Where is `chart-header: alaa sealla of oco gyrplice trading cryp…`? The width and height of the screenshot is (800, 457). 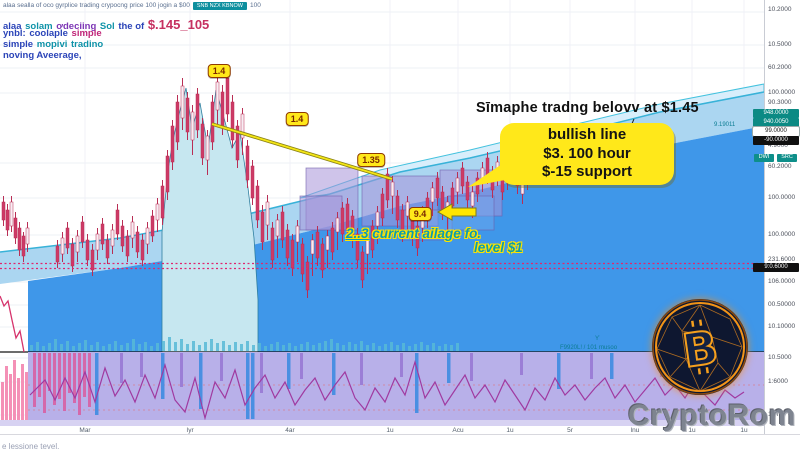
chart-header: alaa sealla of oco gyrplice trading cryp… is located at coordinates (132, 6).